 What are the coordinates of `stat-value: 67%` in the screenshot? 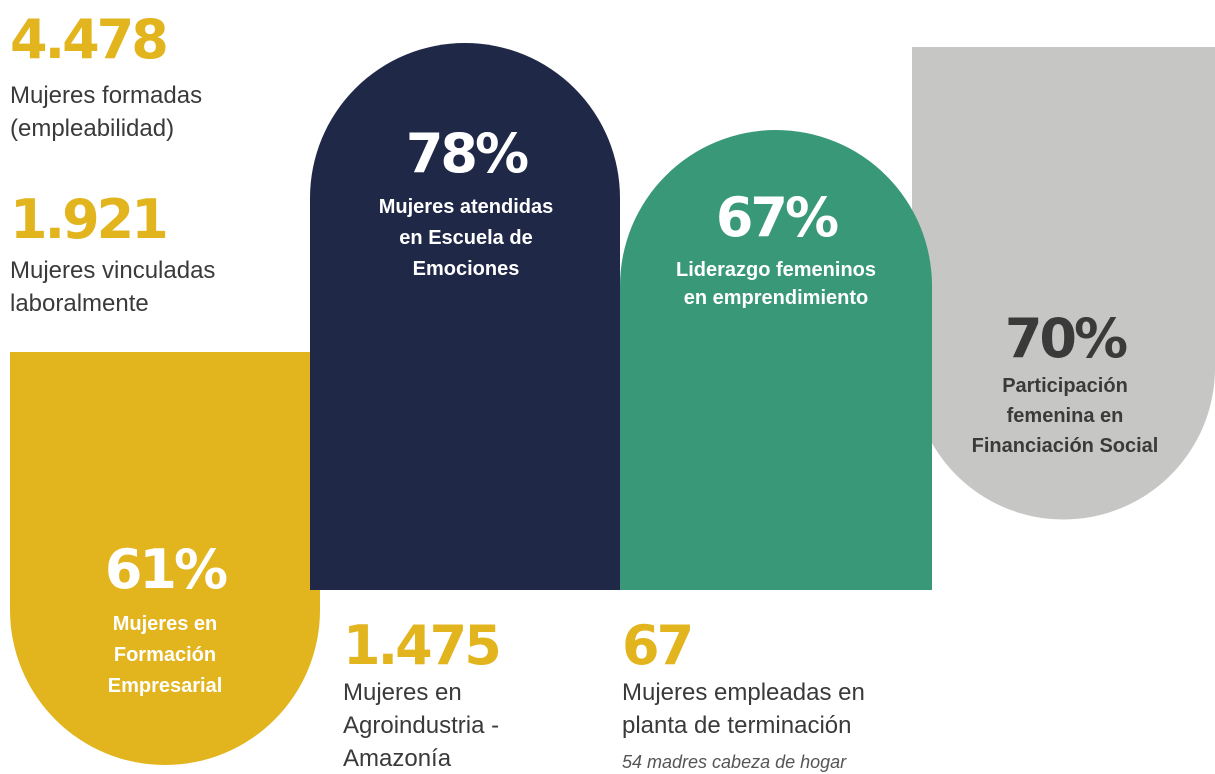 It's located at (777, 217).